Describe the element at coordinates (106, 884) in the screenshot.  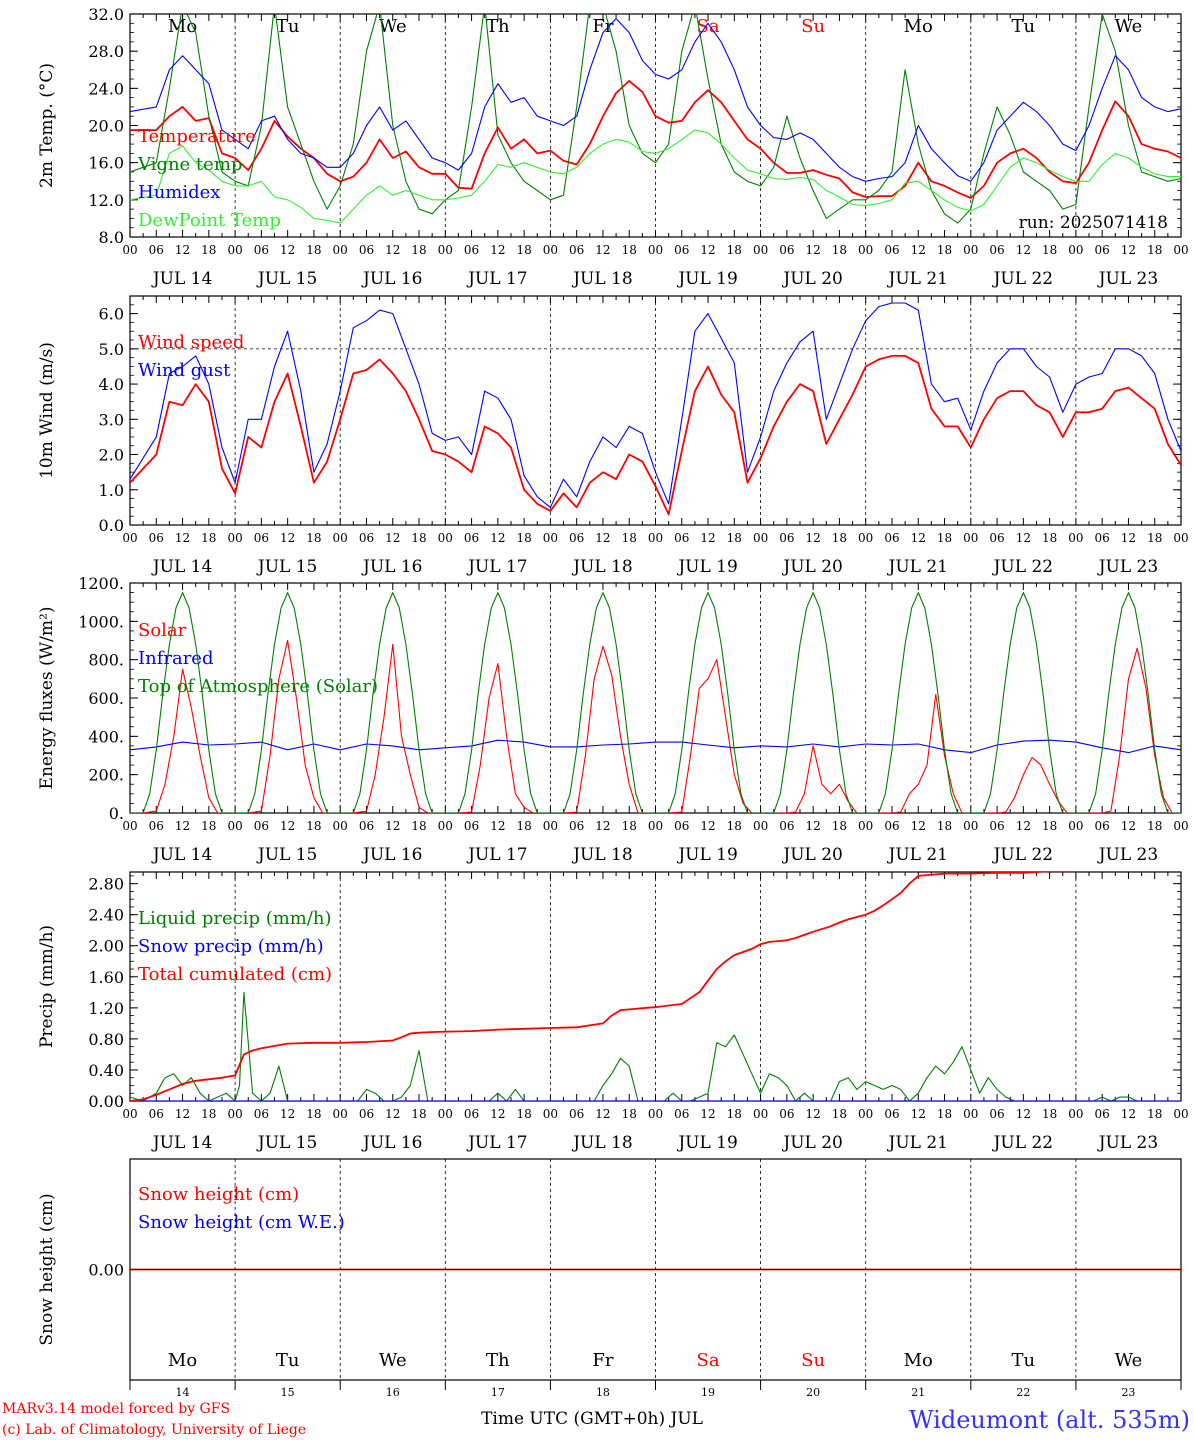
I see `y-tick-label: 2.80` at that location.